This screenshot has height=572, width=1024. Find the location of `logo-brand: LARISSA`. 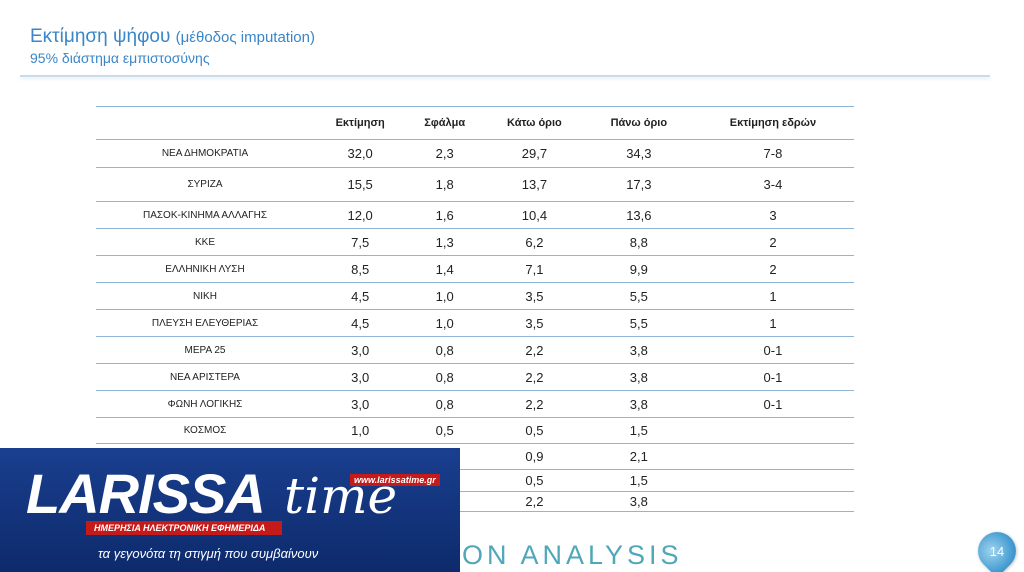

logo-brand: LARISSA is located at coordinates (146, 493).